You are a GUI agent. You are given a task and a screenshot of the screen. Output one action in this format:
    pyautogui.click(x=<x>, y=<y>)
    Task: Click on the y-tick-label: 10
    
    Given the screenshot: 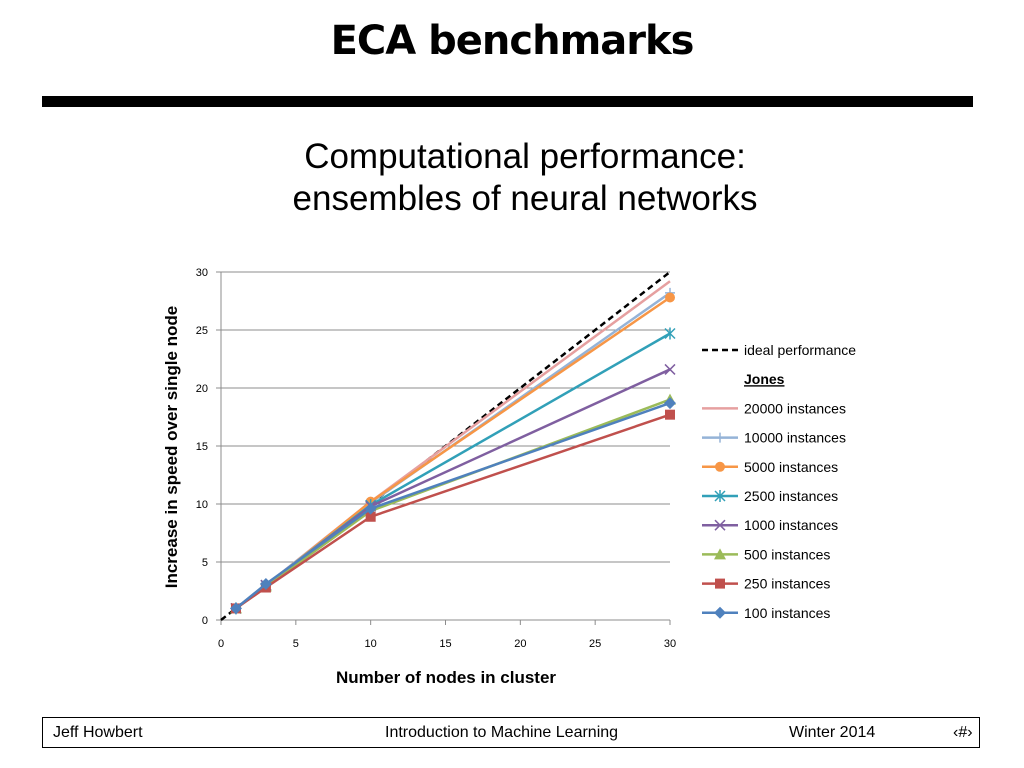 What is the action you would take?
    pyautogui.click(x=202, y=505)
    